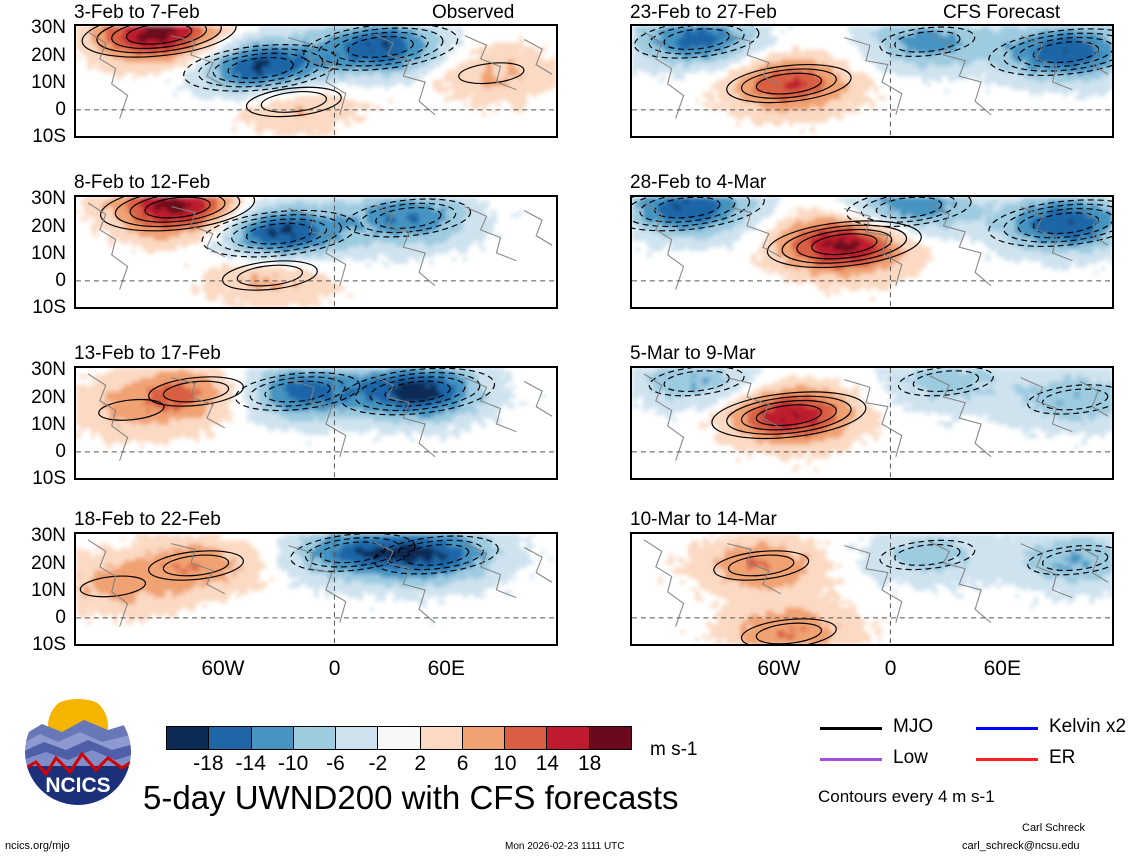 The height and width of the screenshot is (860, 1135). I want to click on colorbar-tick-6: 6, so click(462, 763).